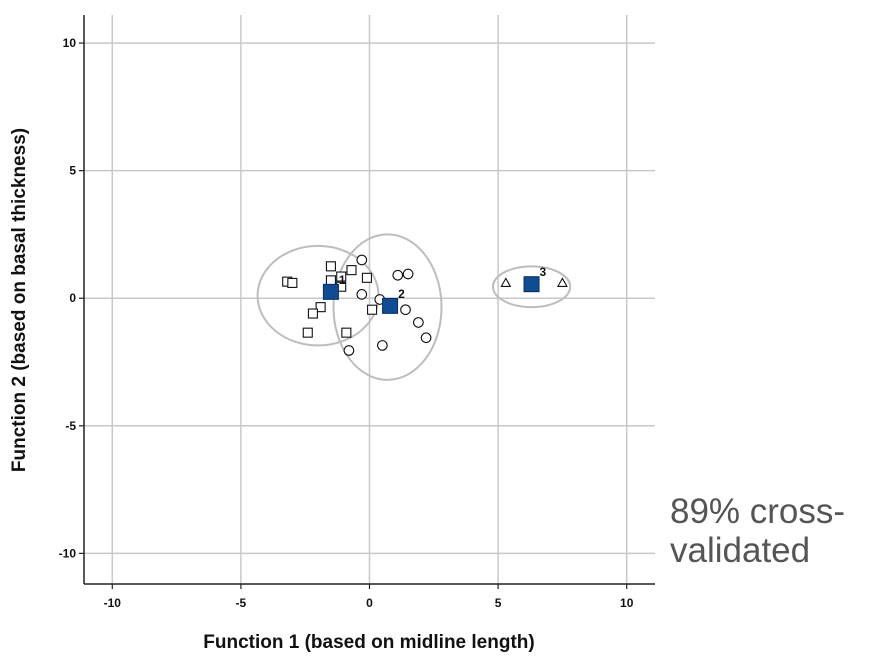 This screenshot has height=672, width=880. What do you see at coordinates (627, 603) in the screenshot?
I see `x-tick-label: 10` at bounding box center [627, 603].